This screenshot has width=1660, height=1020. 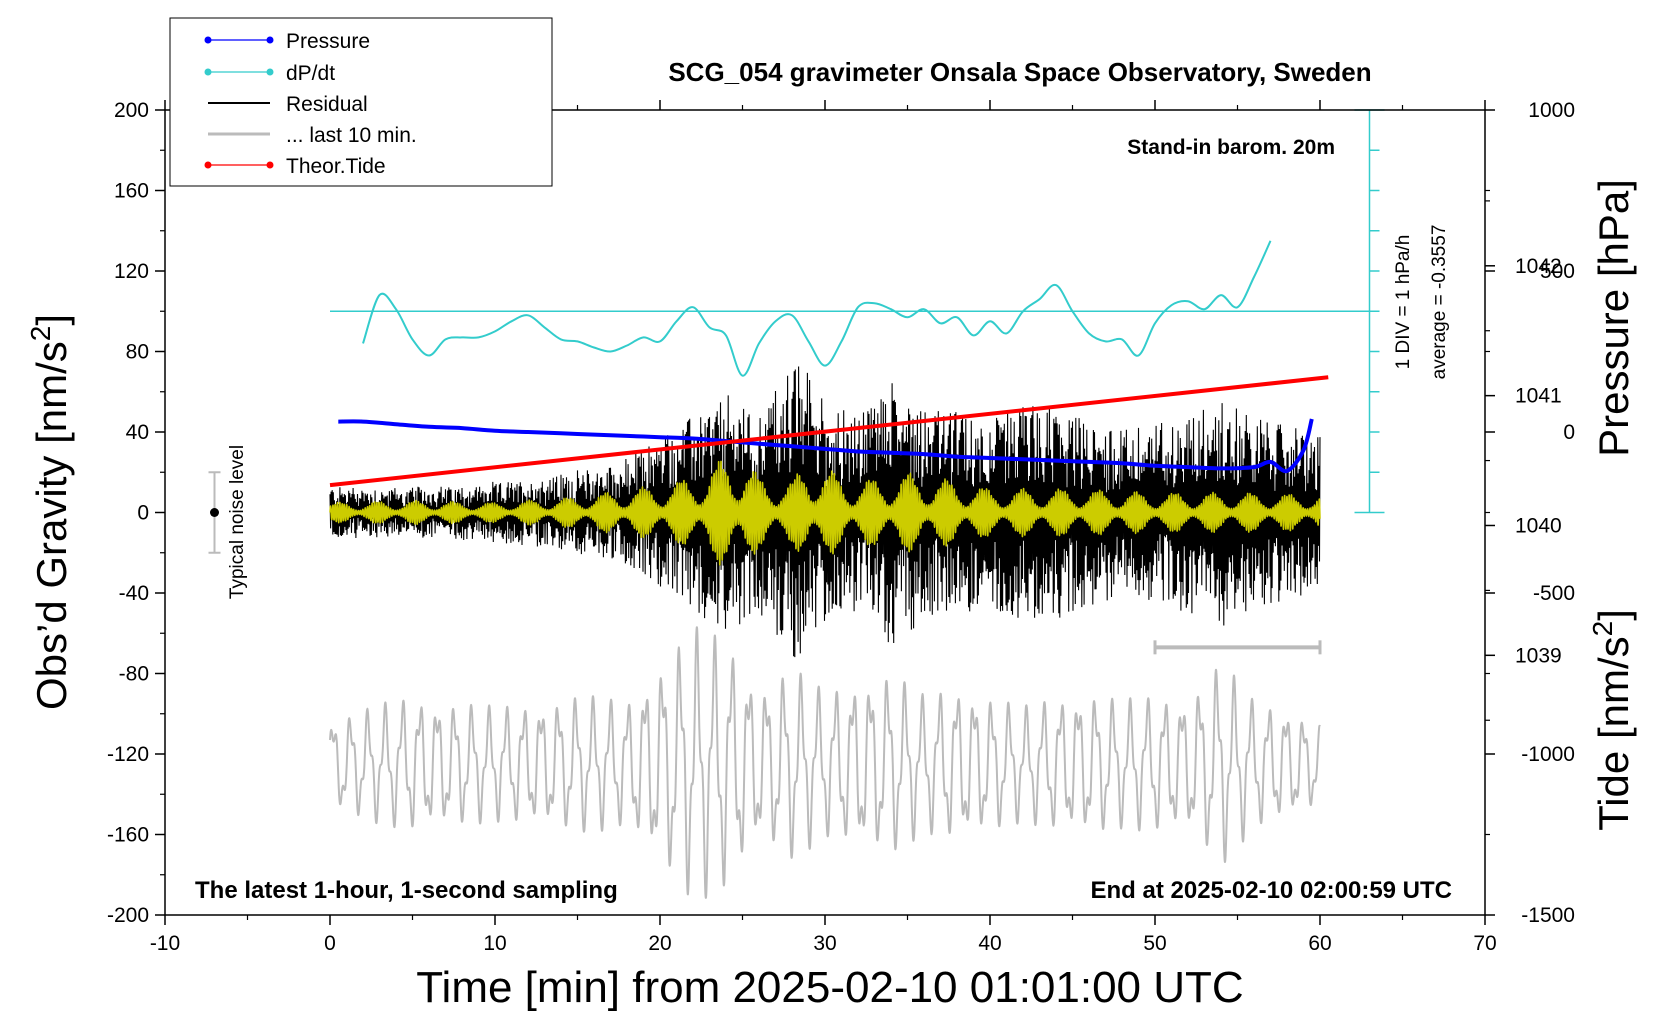 I want to click on legend-tide-marker-end, so click(x=270, y=165).